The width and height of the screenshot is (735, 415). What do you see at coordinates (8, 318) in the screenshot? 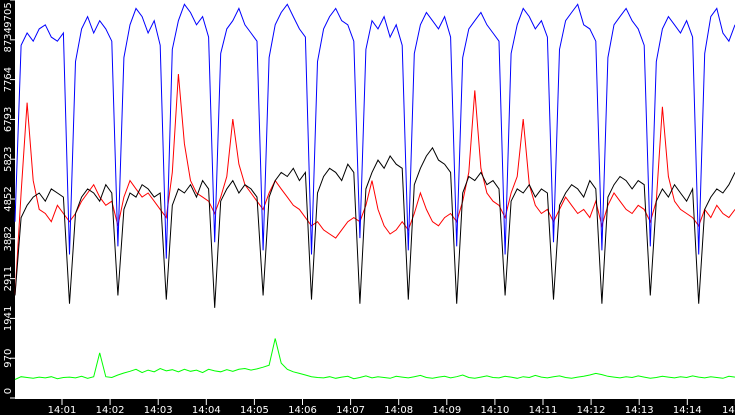
I see `y-tick-label: 1941` at bounding box center [8, 318].